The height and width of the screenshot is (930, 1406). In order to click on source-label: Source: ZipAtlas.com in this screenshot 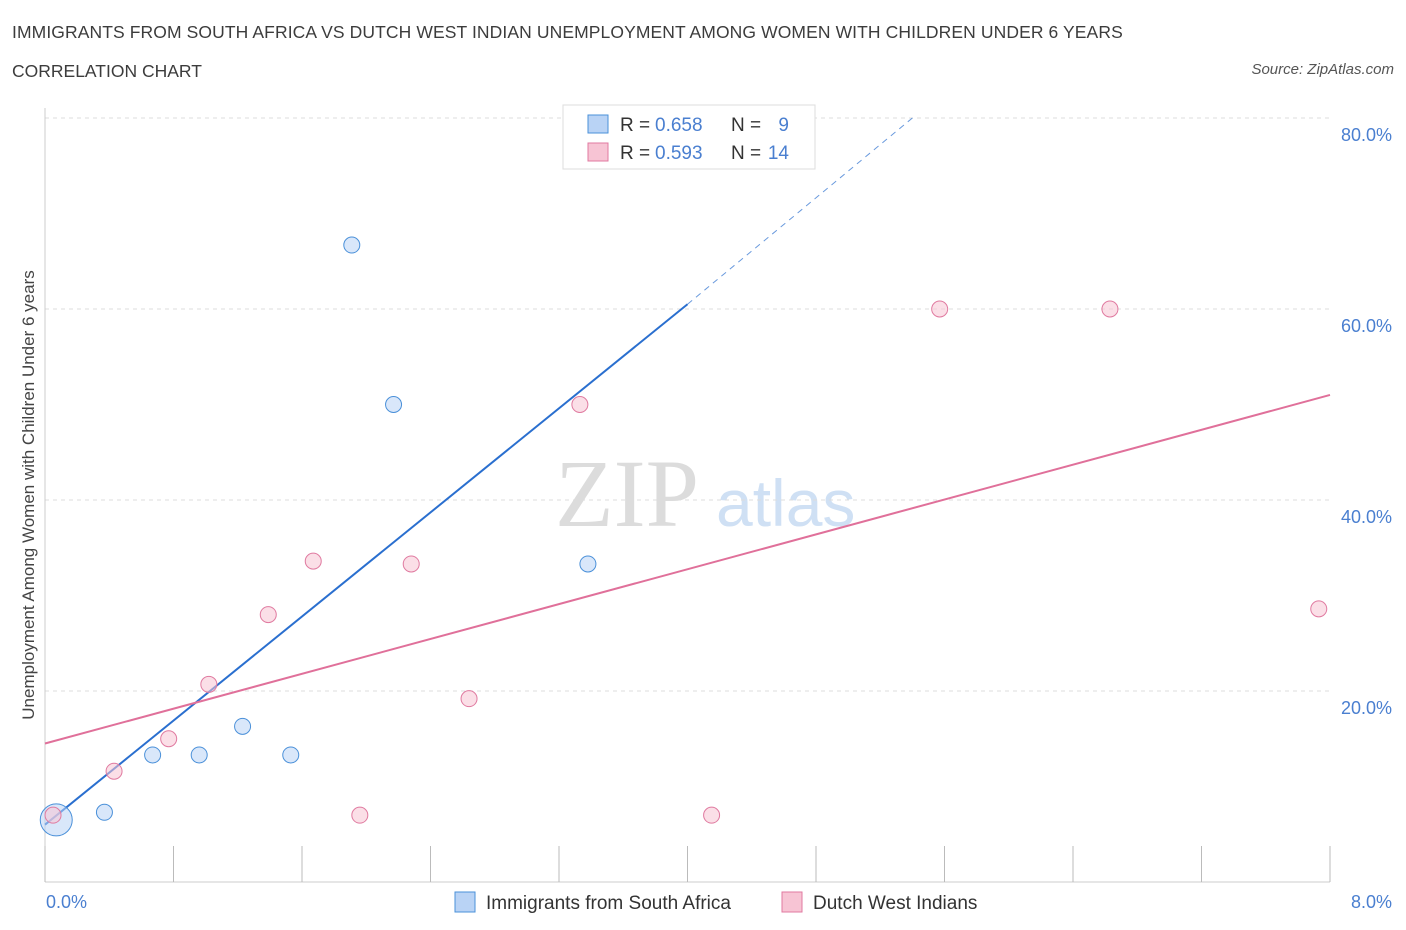, I will do `click(1322, 69)`.